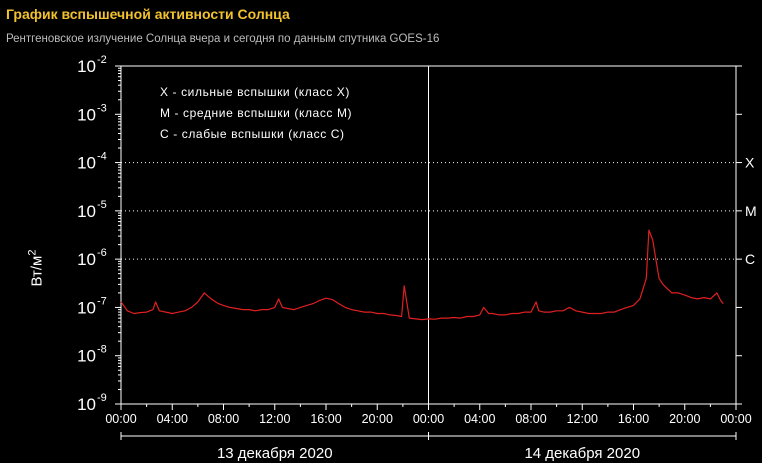 This screenshot has width=762, height=463. I want to click on day-label: 14 декабря 2020, so click(582, 453).